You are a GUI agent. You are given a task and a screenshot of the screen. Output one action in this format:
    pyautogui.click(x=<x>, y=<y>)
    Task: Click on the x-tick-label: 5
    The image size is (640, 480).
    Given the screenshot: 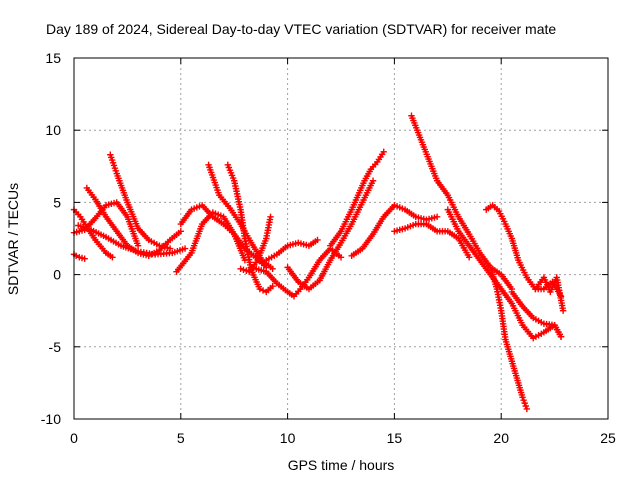 What is the action you would take?
    pyautogui.click(x=181, y=438)
    